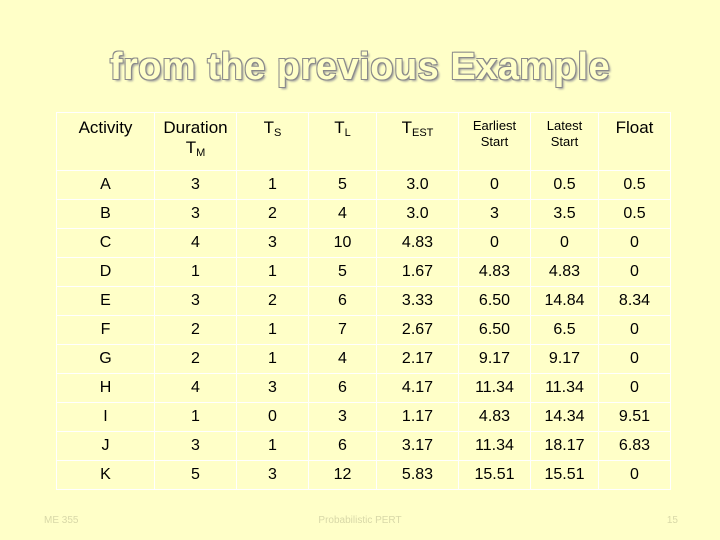  I want to click on cell-test: 3.33, so click(417, 301).